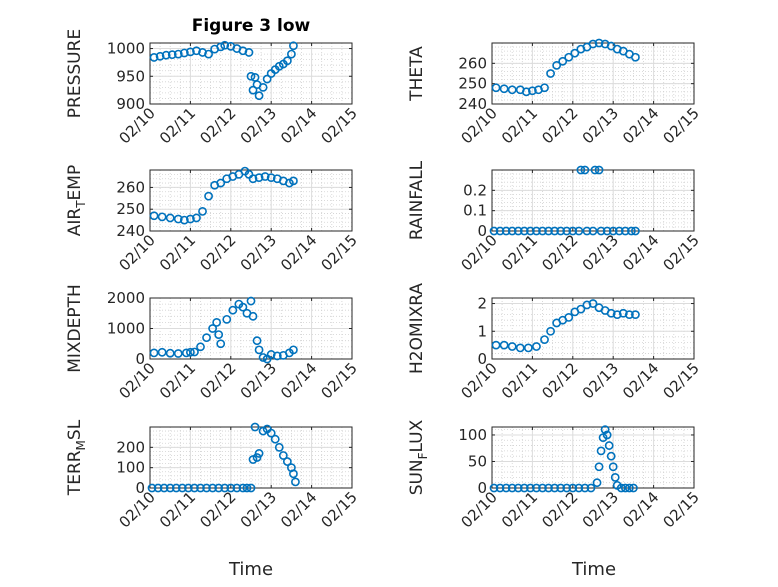  What do you see at coordinates (417, 435) in the screenshot?
I see `y-axis-label-rest: LUX` at bounding box center [417, 435].